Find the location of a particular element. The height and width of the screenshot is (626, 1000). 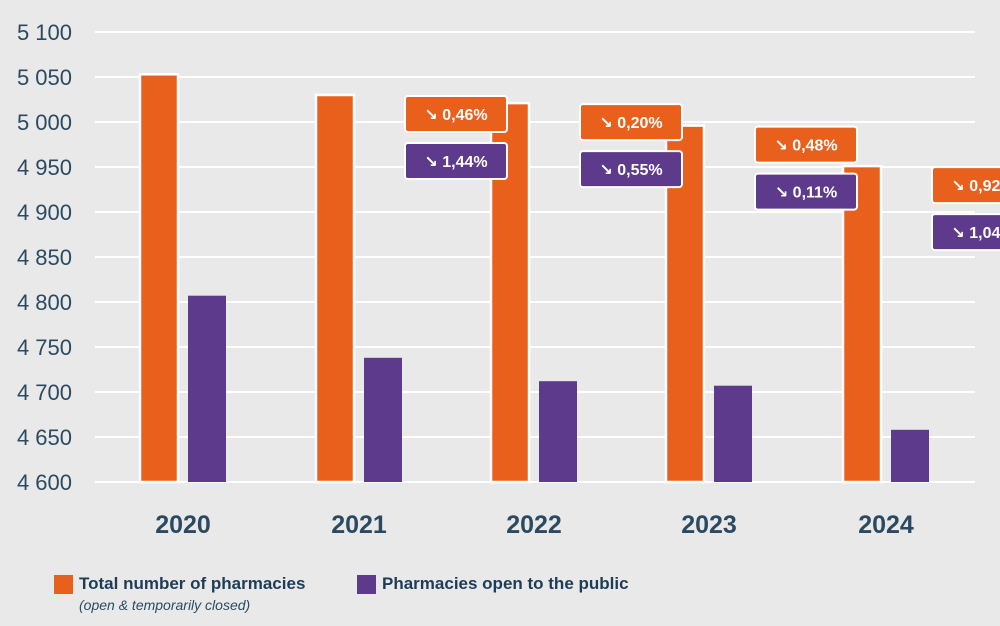

bar-open-2021 is located at coordinates (383, 419).